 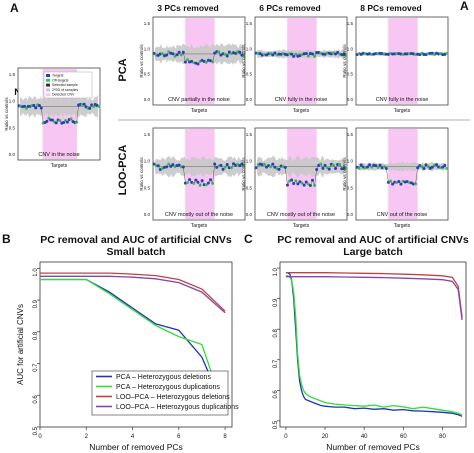 What do you see at coordinates (65, 85) in the screenshot?
I see `mini-legend-label: Selected sample` at bounding box center [65, 85].